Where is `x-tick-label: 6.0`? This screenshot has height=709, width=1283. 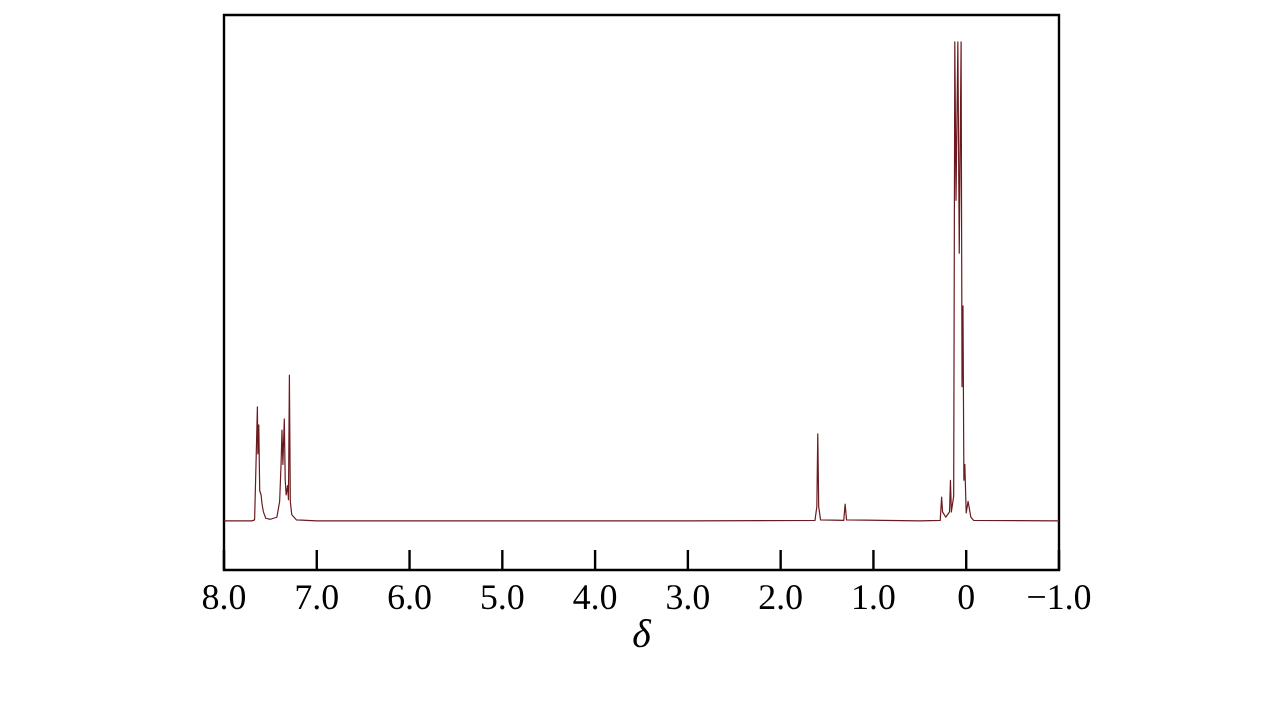 x-tick-label: 6.0 is located at coordinates (409, 597).